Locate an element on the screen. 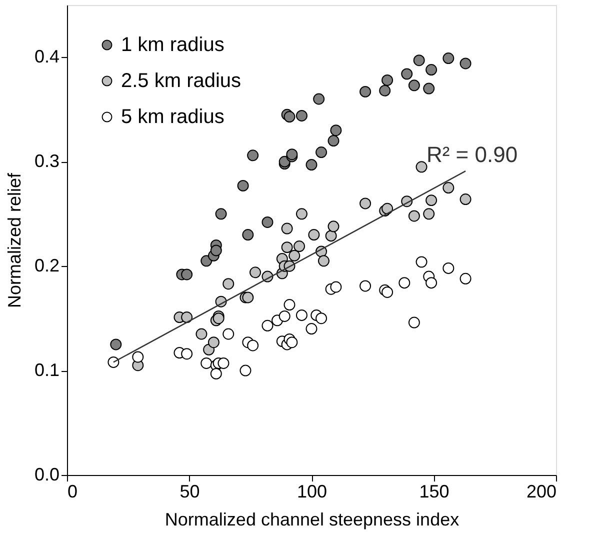 The width and height of the screenshot is (600, 547). x-tick-label: 150 is located at coordinates (434, 492).